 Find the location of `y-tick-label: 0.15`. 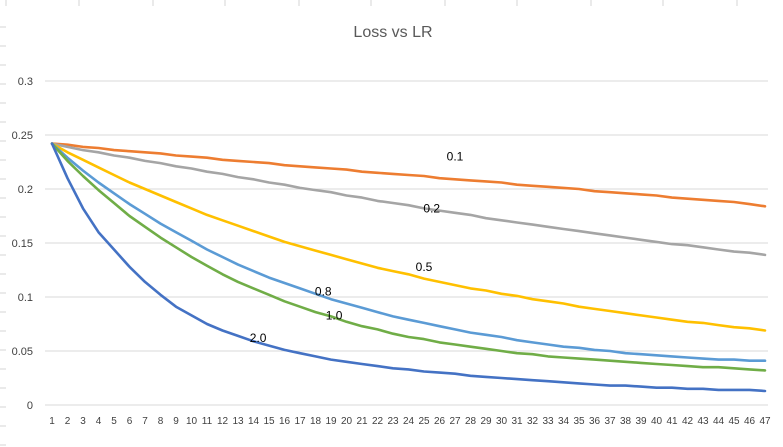

y-tick-label: 0.15 is located at coordinates (22, 244).